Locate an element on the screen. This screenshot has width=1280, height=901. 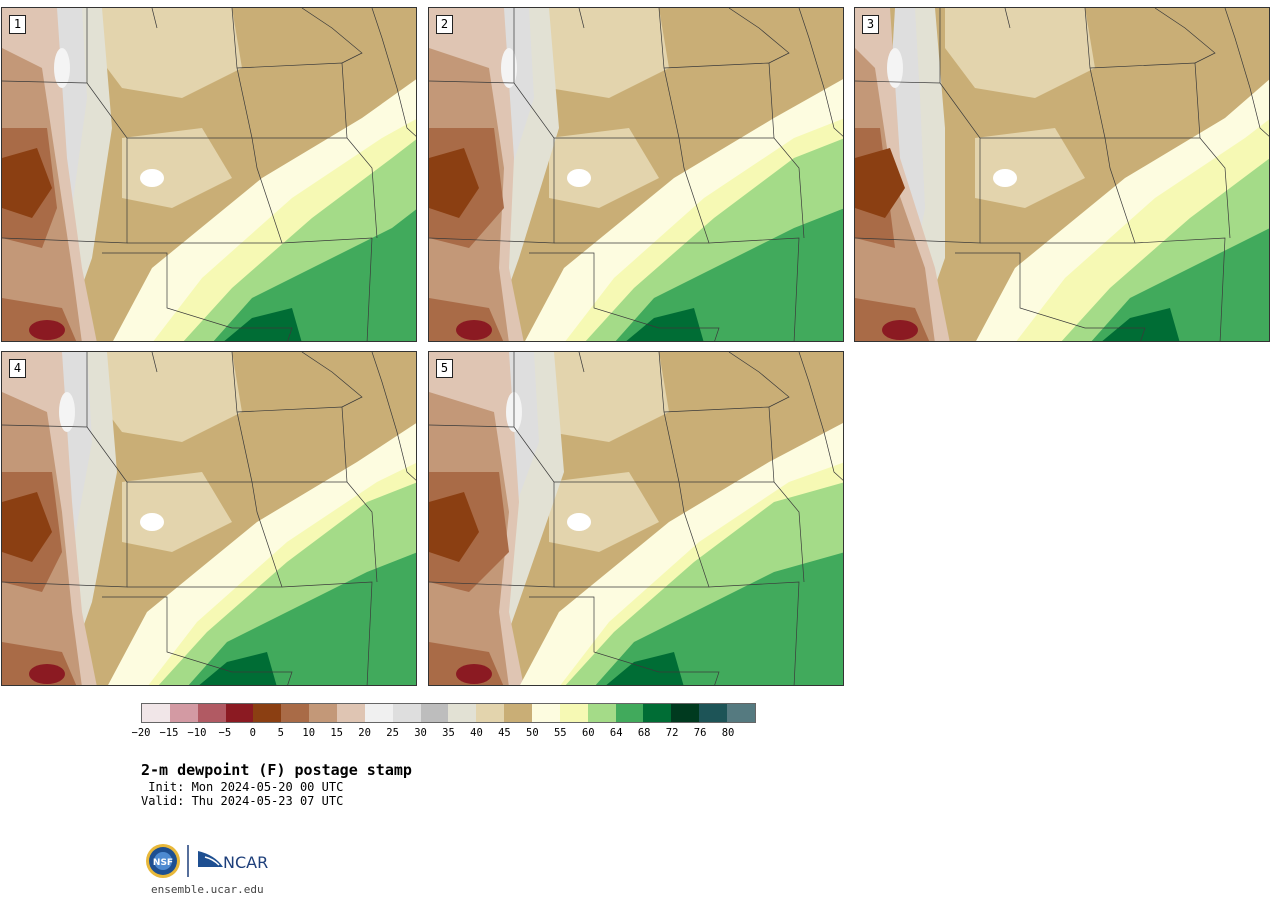
colorbar-tick-label: 72 is located at coordinates (672, 733).